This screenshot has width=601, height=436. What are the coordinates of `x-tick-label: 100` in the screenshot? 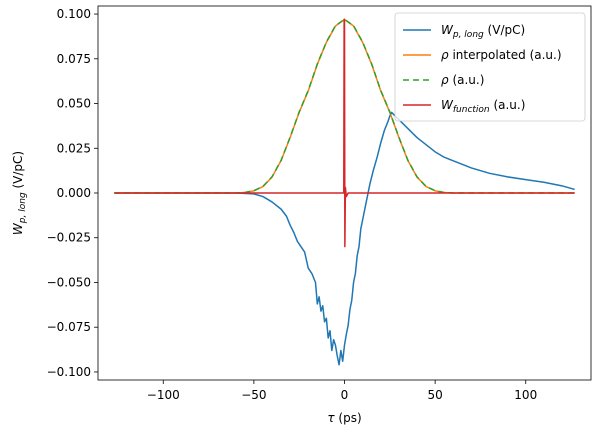 It's located at (525, 395).